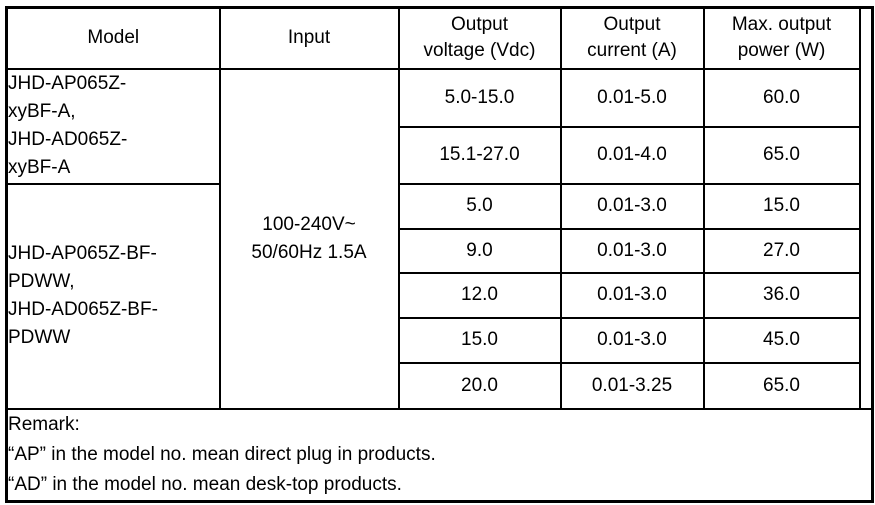  What do you see at coordinates (632, 97) in the screenshot?
I see `current-cell: 0.01-5.0` at bounding box center [632, 97].